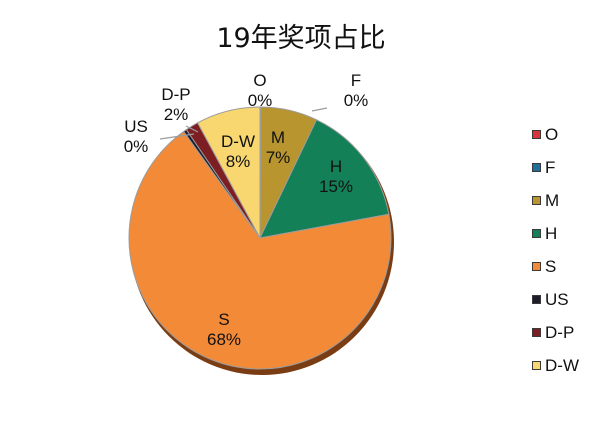 This screenshot has width=602, height=422. What do you see at coordinates (536, 365) in the screenshot?
I see `legend-swatch-d-w` at bounding box center [536, 365].